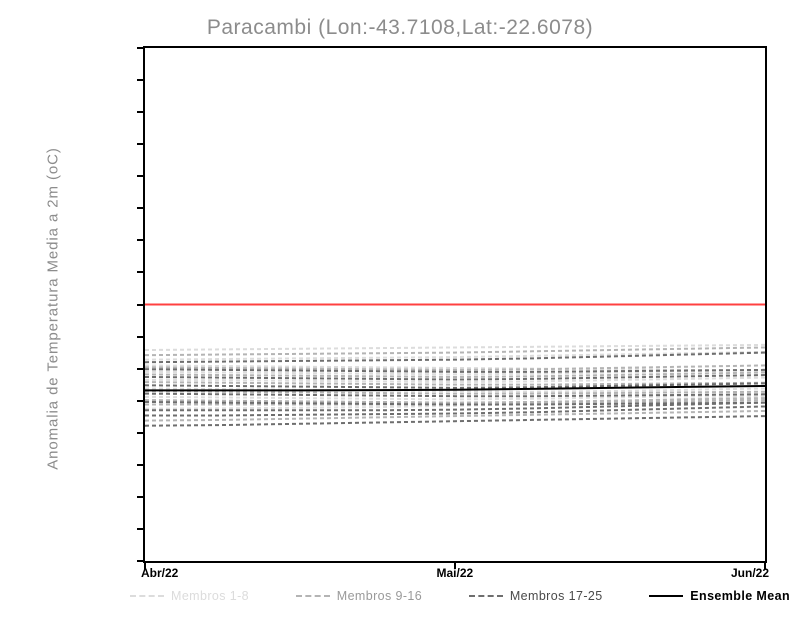  I want to click on legend-item: Membros 17-25, so click(535, 596).